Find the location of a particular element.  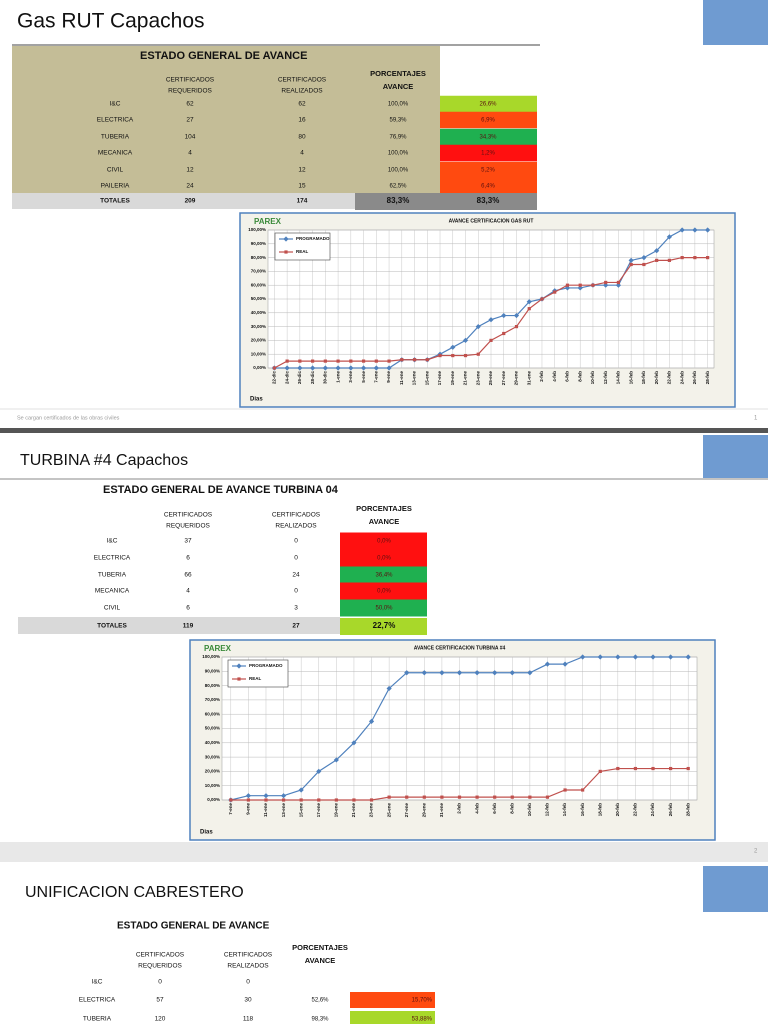

totals-background is located at coordinates (179, 625).